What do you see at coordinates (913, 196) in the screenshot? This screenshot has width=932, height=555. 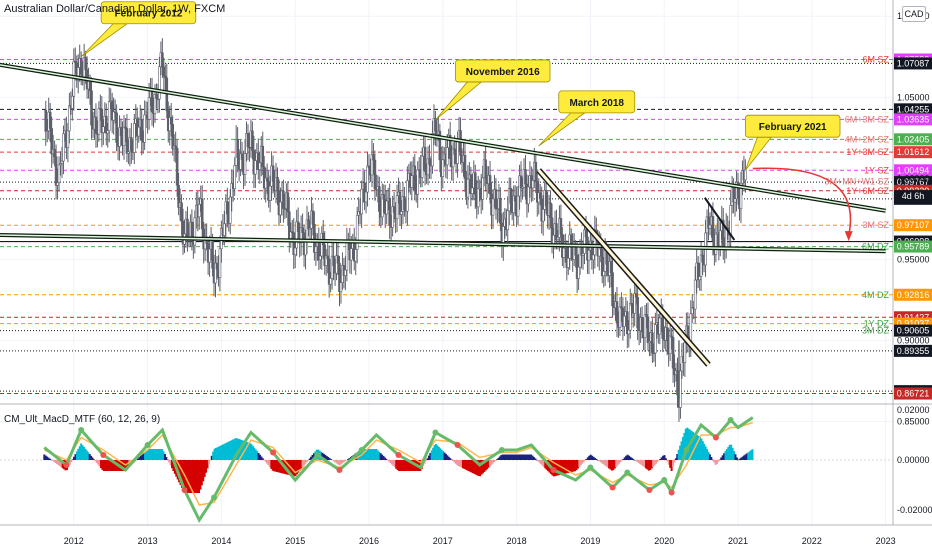 I see `countdown-label: 4d 6h` at bounding box center [913, 196].